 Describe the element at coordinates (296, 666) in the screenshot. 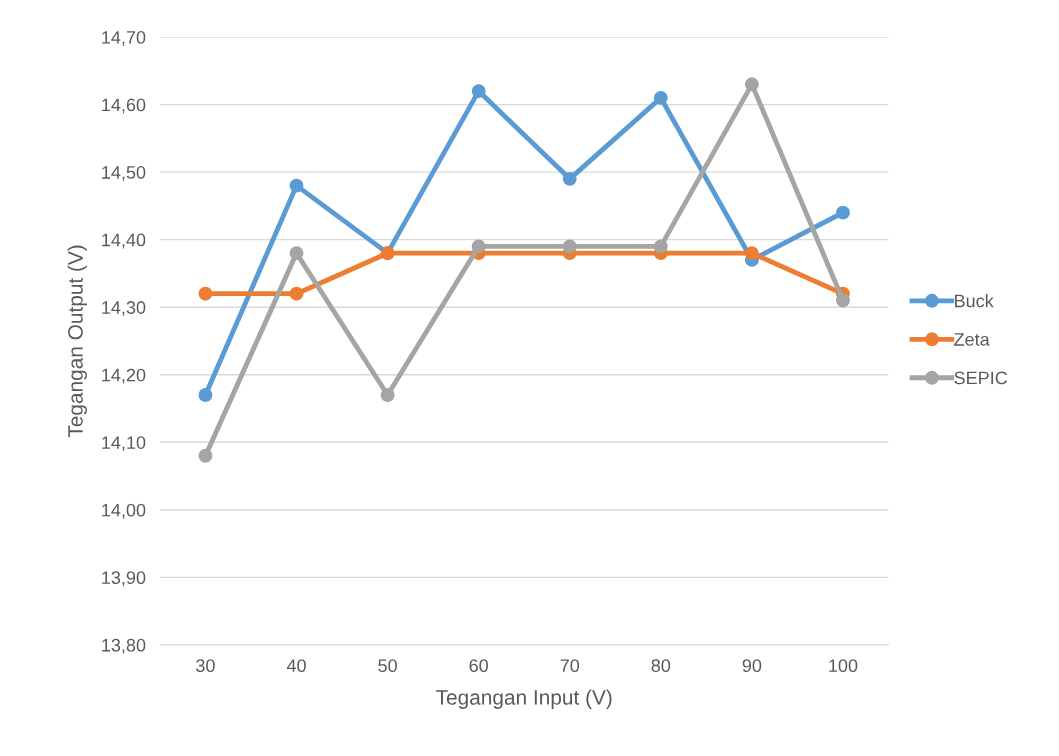

I see `x-tick-label: 40` at that location.